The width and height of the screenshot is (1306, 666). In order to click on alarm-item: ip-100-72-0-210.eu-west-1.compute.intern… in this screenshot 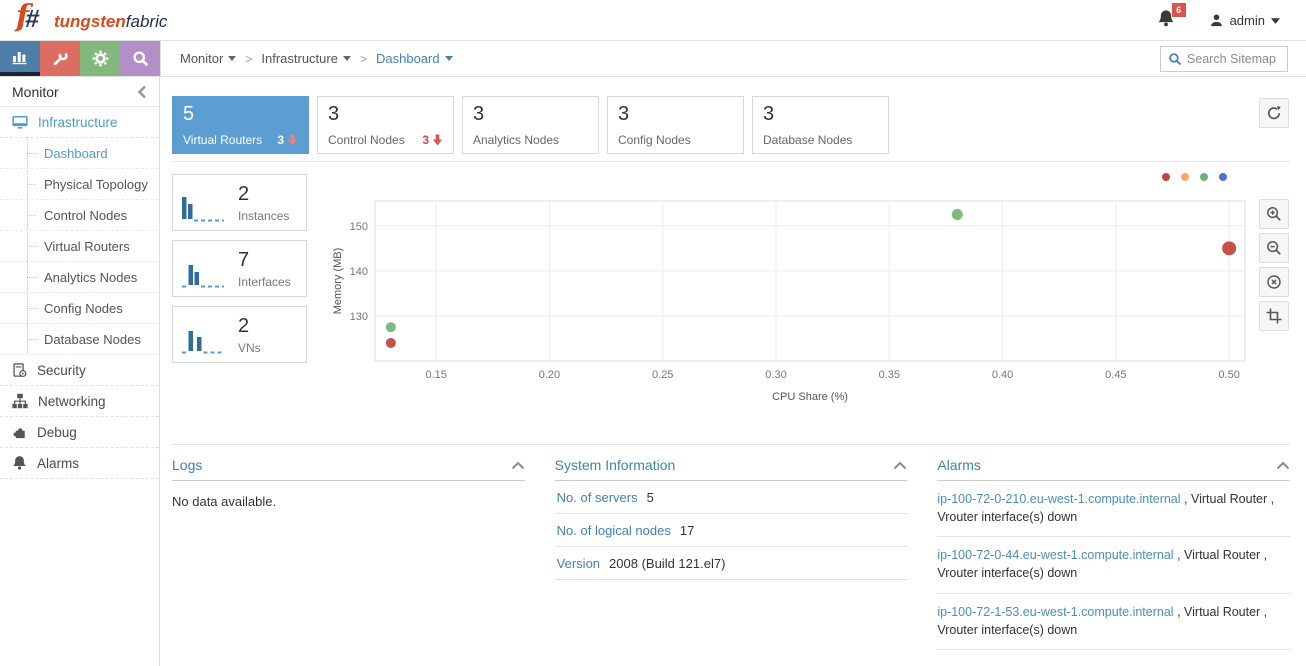, I will do `click(1114, 509)`.